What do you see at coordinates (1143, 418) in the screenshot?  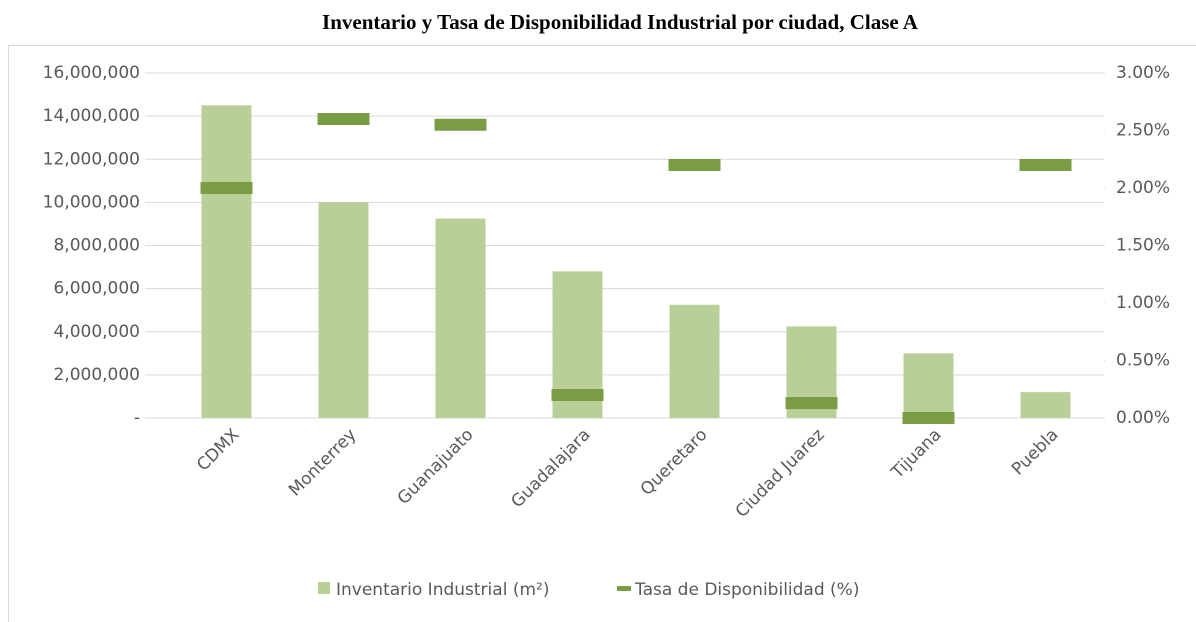 I see `y2-tick-label: 0.00%` at bounding box center [1143, 418].